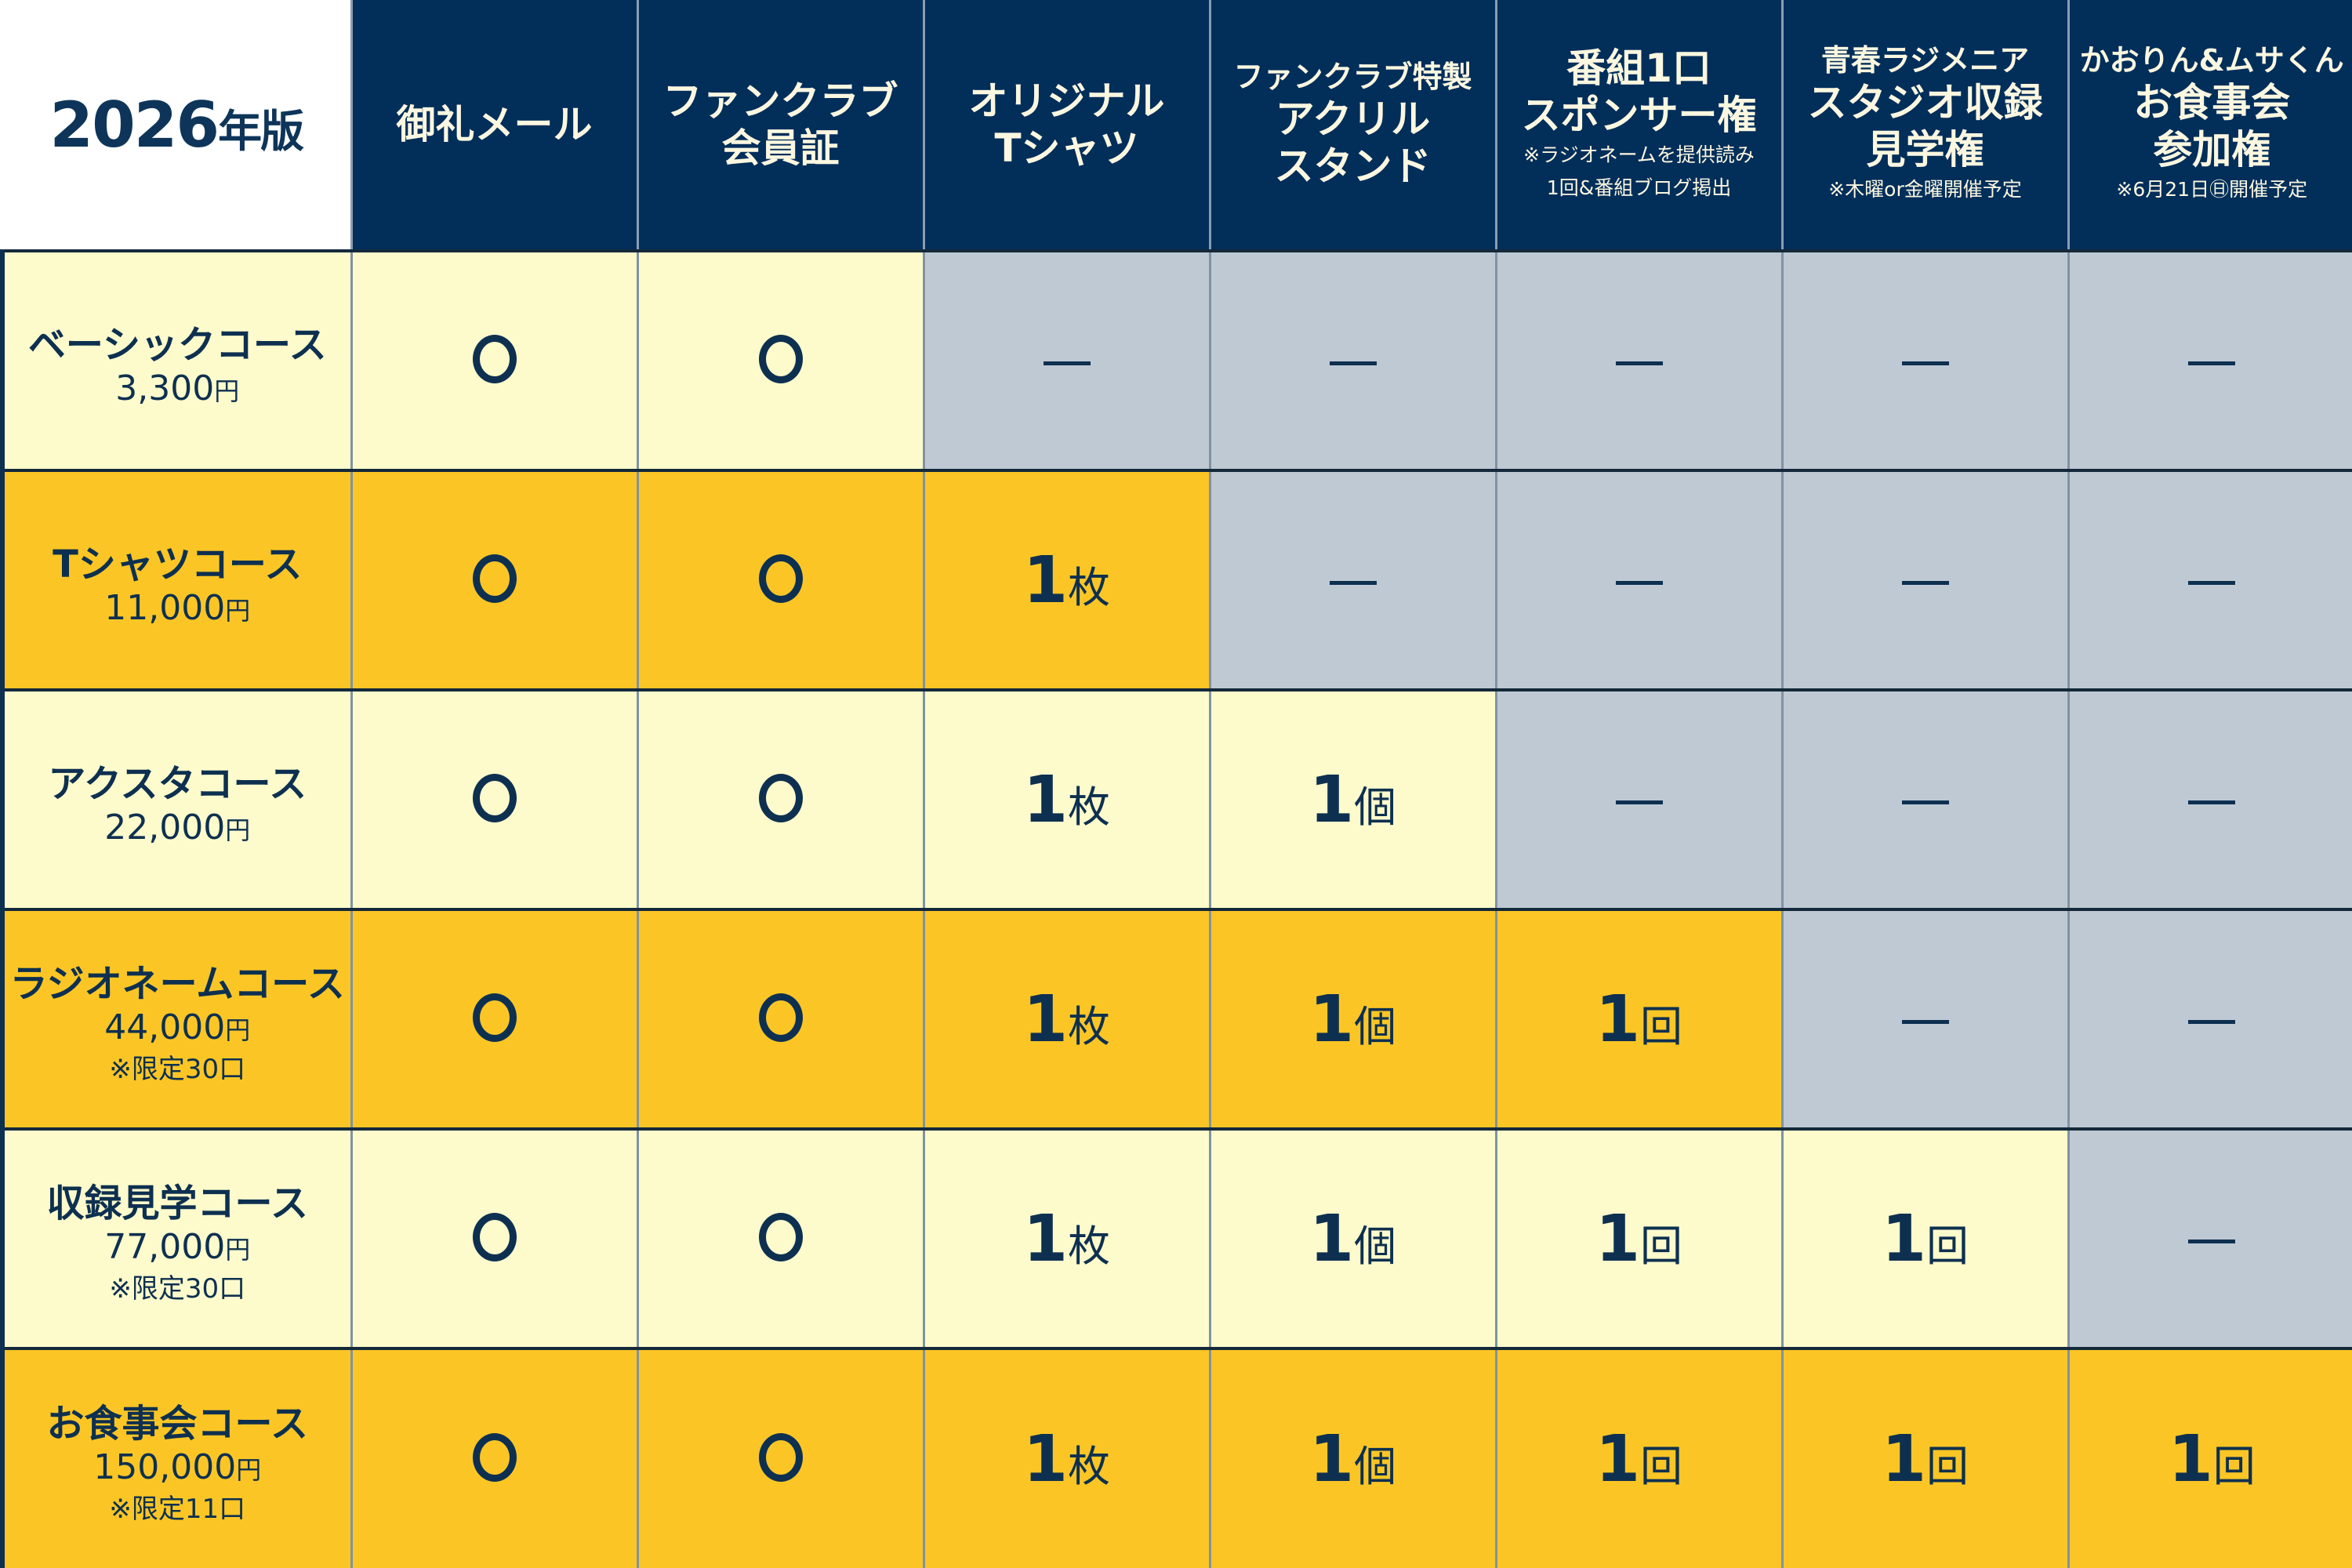  Describe the element at coordinates (1925, 189) in the screenshot. I see `header-note: ※木曜or金曜開催予定` at that location.